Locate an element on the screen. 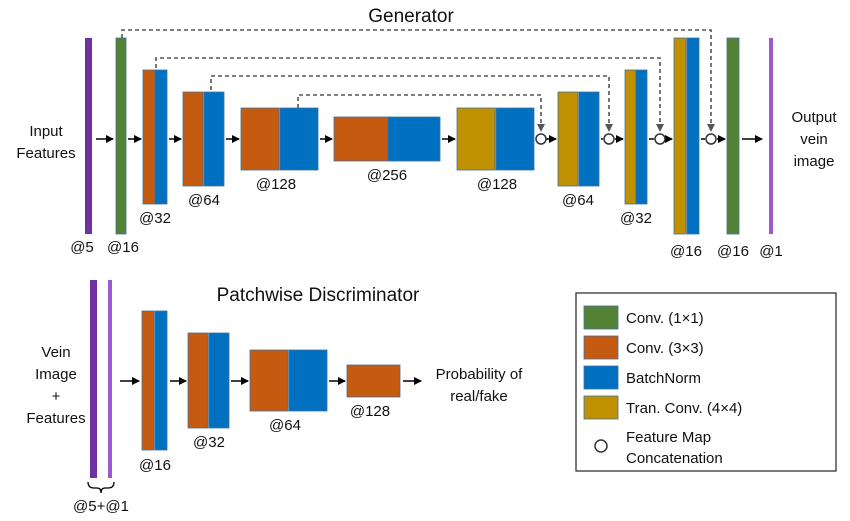  gen-conv1x1-in is located at coordinates (121, 136).